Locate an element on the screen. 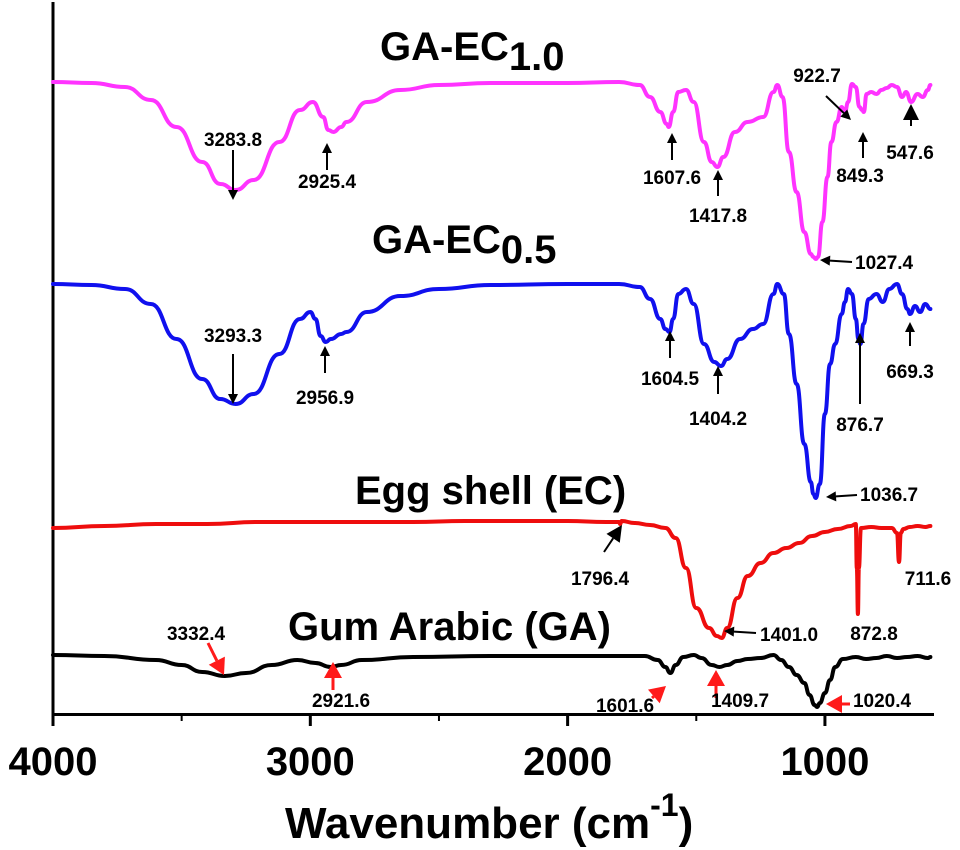  series-title-gum-arabic: Gum Arabic (GA) is located at coordinates (449, 627).